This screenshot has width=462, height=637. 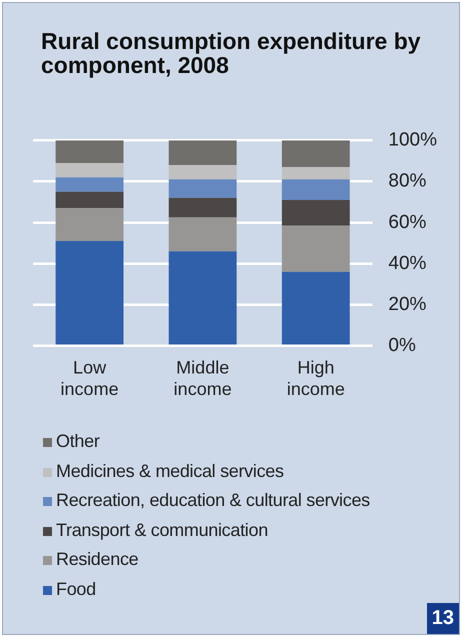 I want to click on y-tick-label: 20%, so click(x=407, y=304).